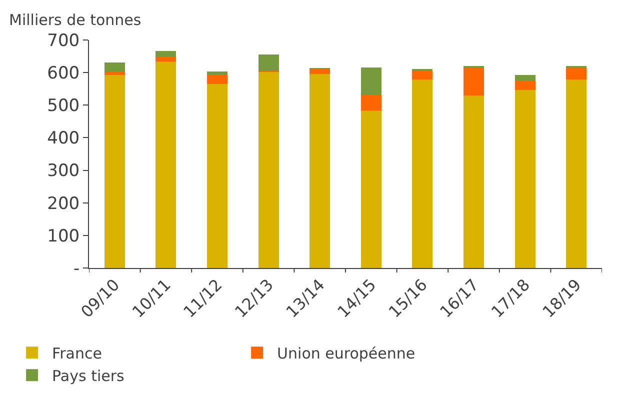 The height and width of the screenshot is (403, 622). Describe the element at coordinates (63, 40) in the screenshot. I see `y-tick-label: 700` at that location.